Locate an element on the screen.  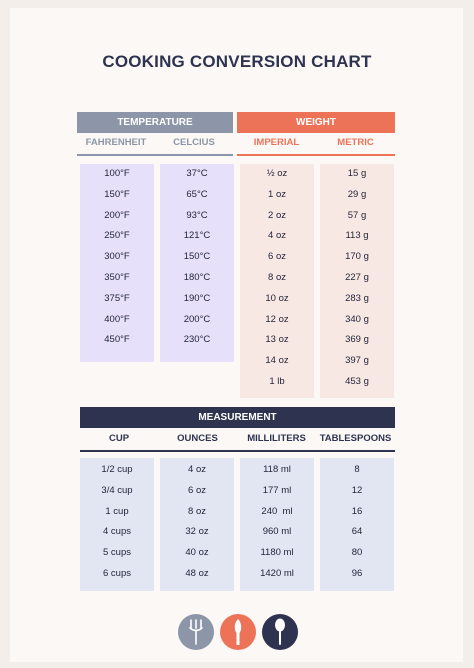
ounces-label: OUNCES is located at coordinates (197, 438).